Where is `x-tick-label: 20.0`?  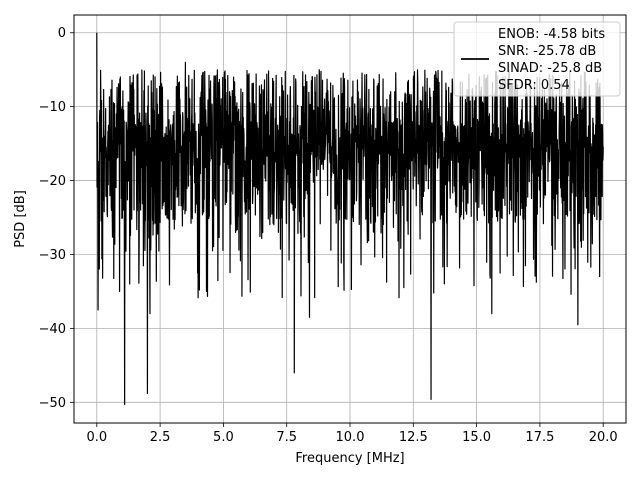
x-tick-label: 20.0 is located at coordinates (603, 437).